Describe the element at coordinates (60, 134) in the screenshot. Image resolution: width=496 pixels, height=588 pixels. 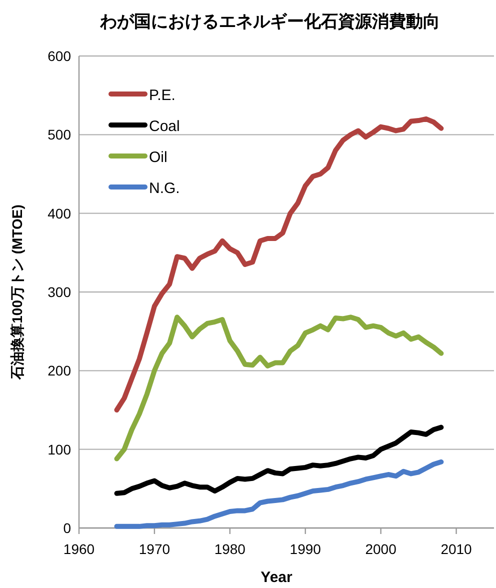
I see `y-tick-label: 500` at that location.